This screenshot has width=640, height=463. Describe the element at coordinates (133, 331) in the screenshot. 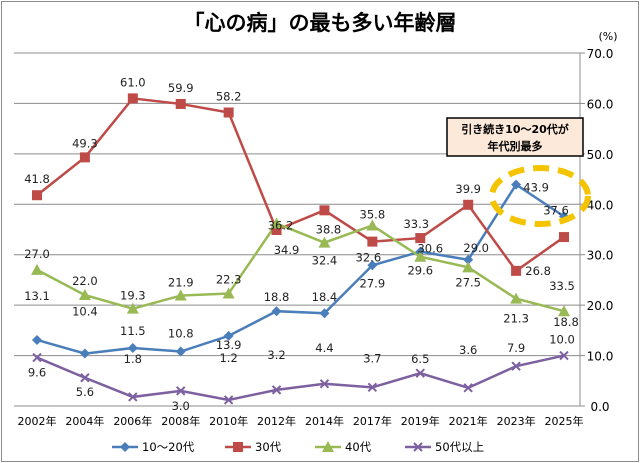

I see `data-label: 11.5` at that location.